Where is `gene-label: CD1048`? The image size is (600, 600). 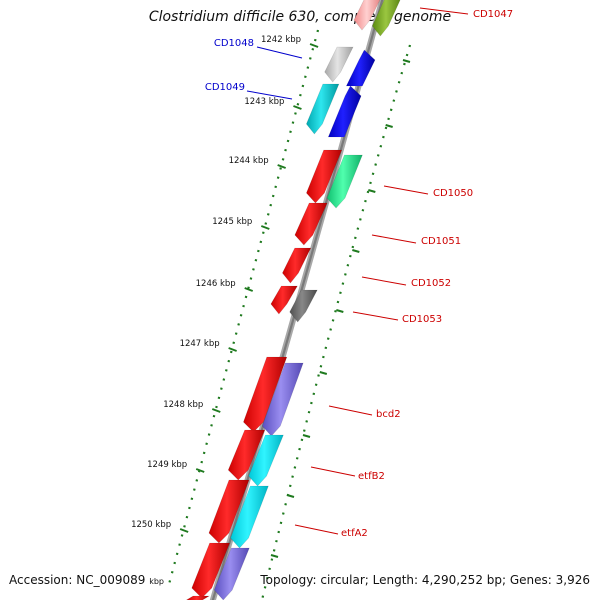 gene-label: CD1048 is located at coordinates (234, 43).